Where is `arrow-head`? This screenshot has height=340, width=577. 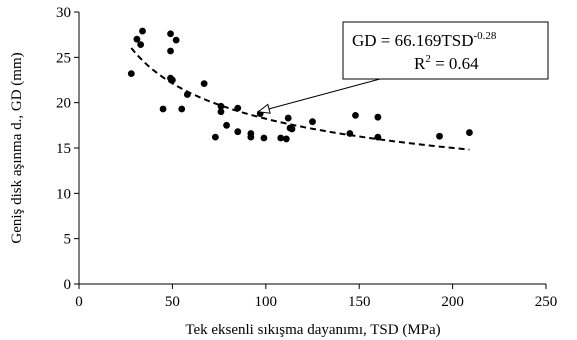 arrow-head is located at coordinates (264, 108).